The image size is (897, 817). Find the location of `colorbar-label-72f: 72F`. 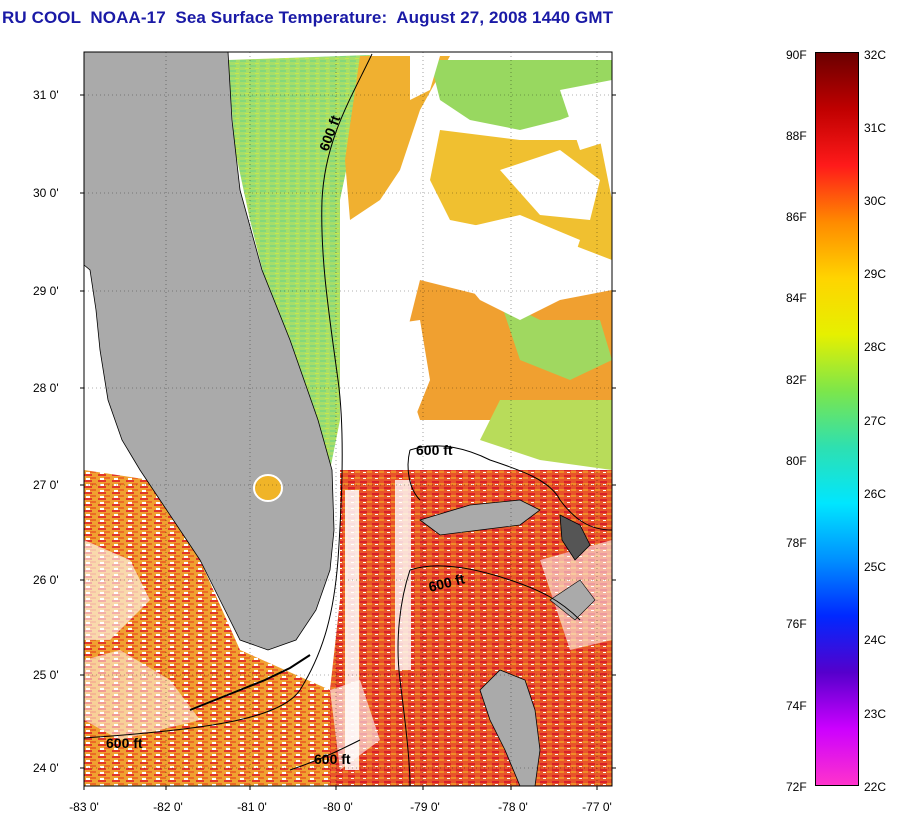

colorbar-label-72f: 72F is located at coordinates (796, 787).